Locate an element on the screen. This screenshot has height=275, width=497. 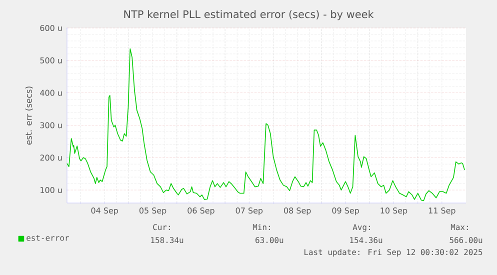
y-axis-title: est. err (secs) is located at coordinates (29, 115).